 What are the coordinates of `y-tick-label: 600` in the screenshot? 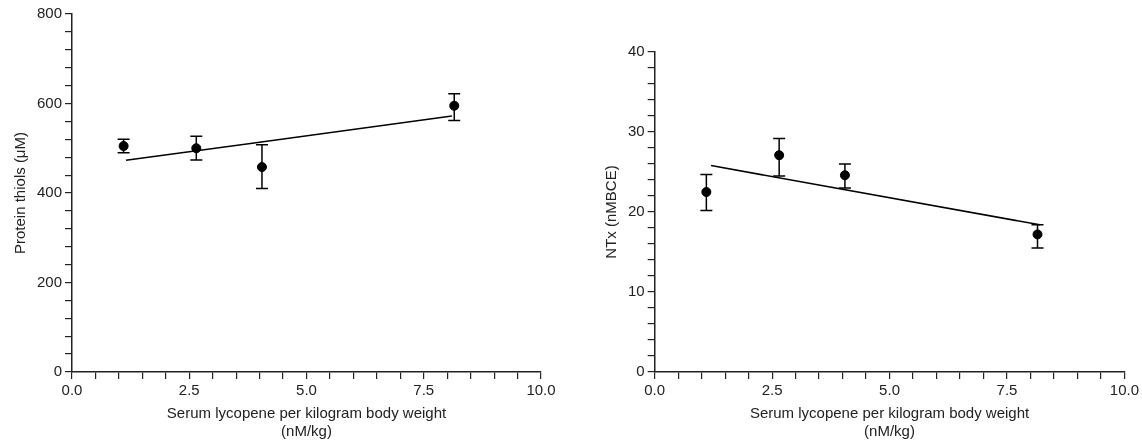 It's located at (50, 102).